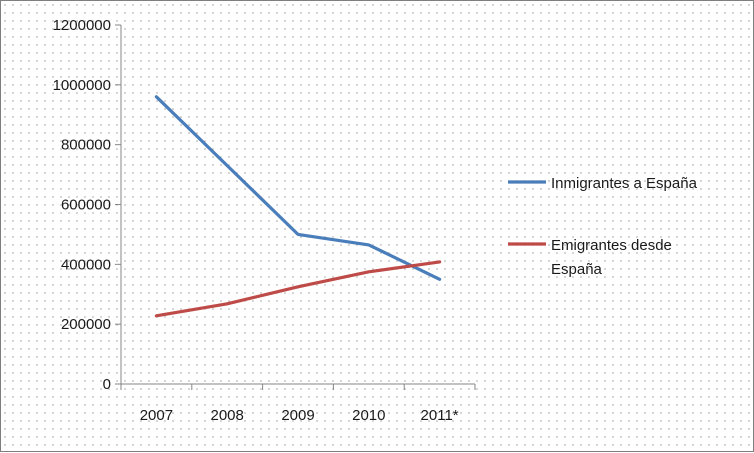 This screenshot has height=453, width=754. I want to click on legend-label: España, so click(577, 269).